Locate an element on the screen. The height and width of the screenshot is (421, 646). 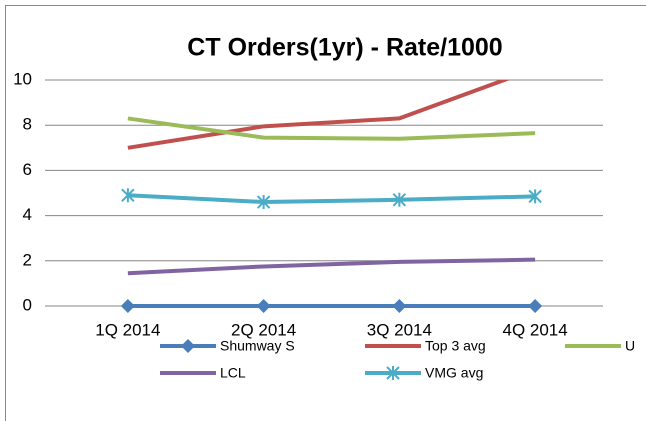
y-tick-label: 8 is located at coordinates (27, 124).